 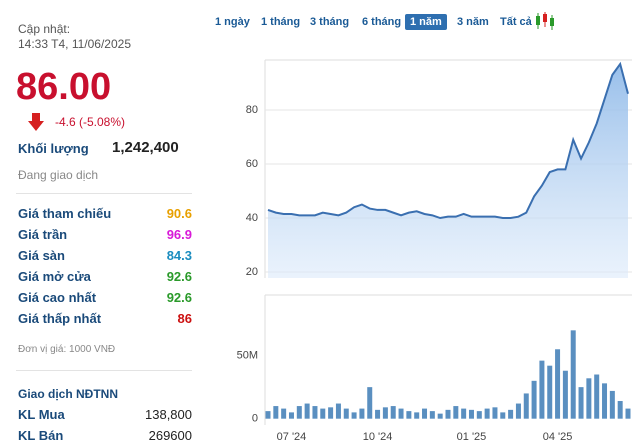 I want to click on change: -4.6 (-5.08%), so click(x=90, y=122).